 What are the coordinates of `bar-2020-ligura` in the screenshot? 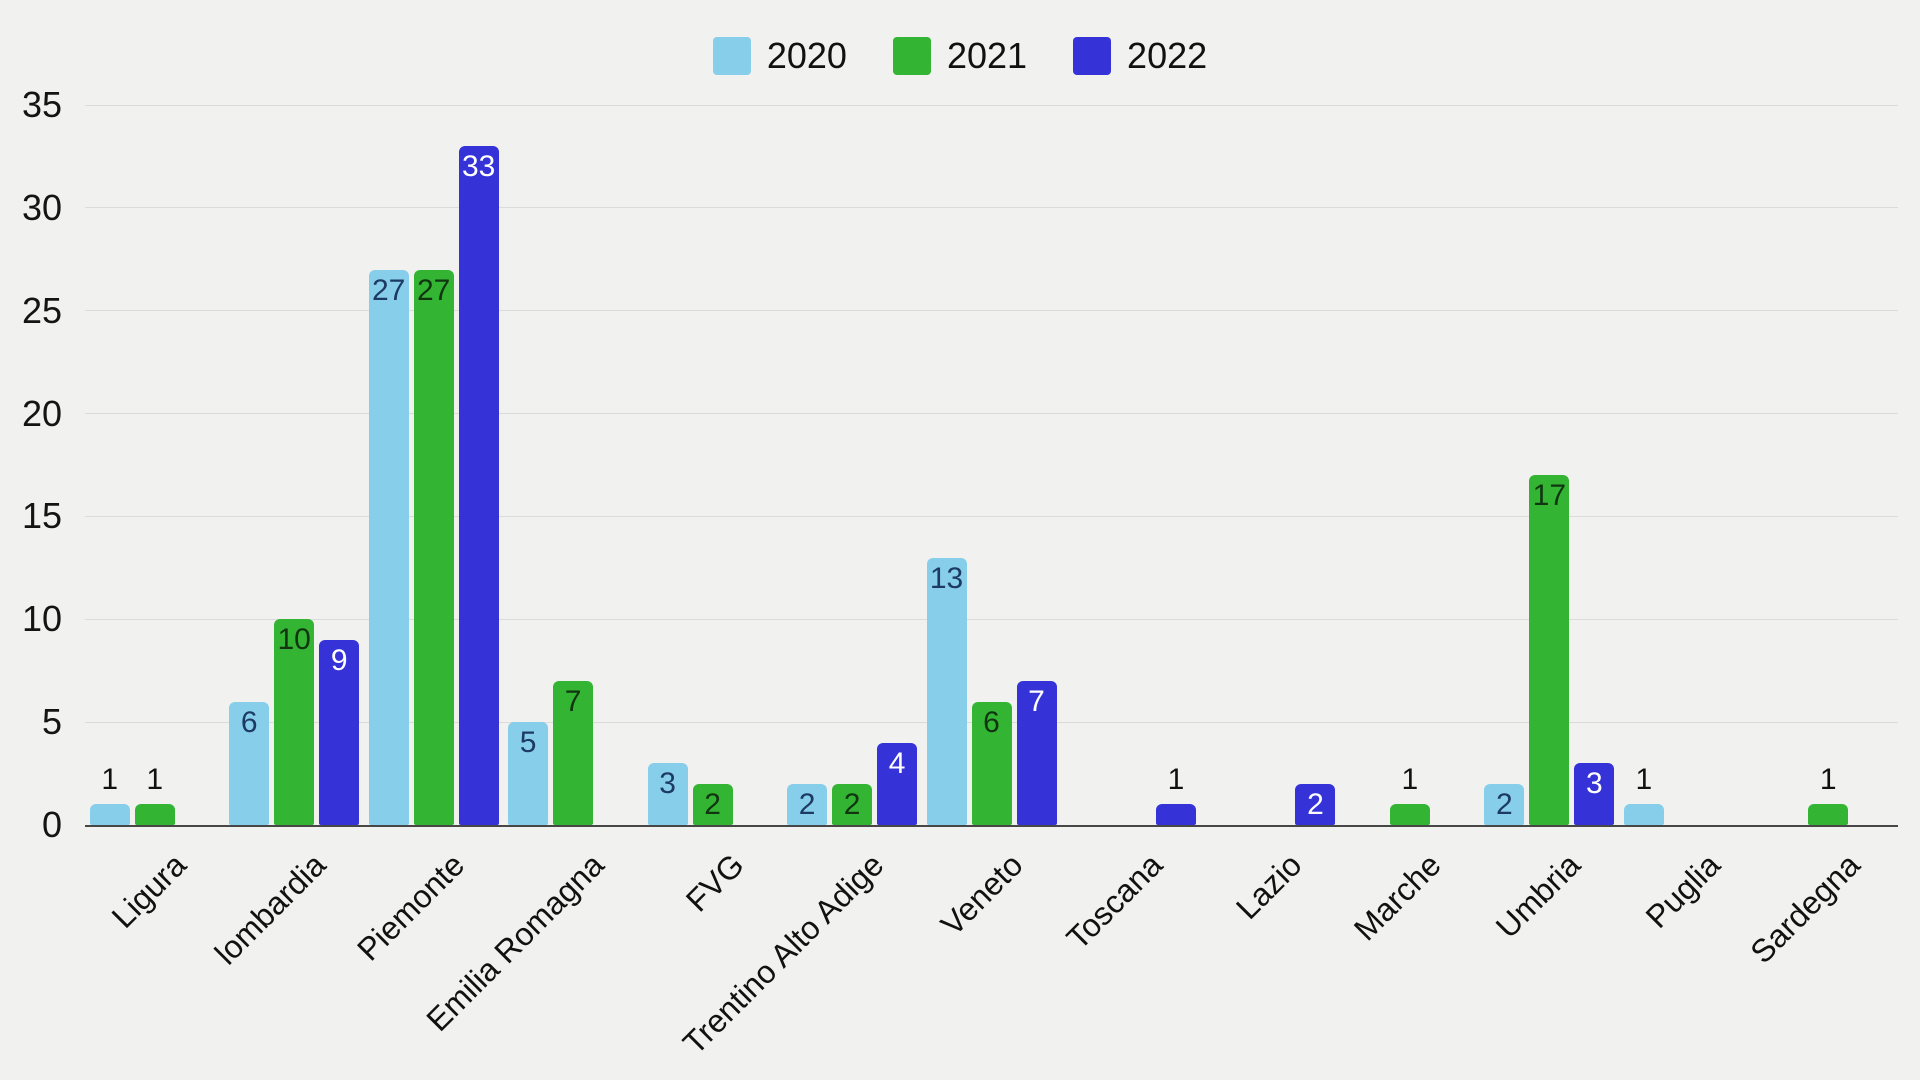 It's located at (109, 814).